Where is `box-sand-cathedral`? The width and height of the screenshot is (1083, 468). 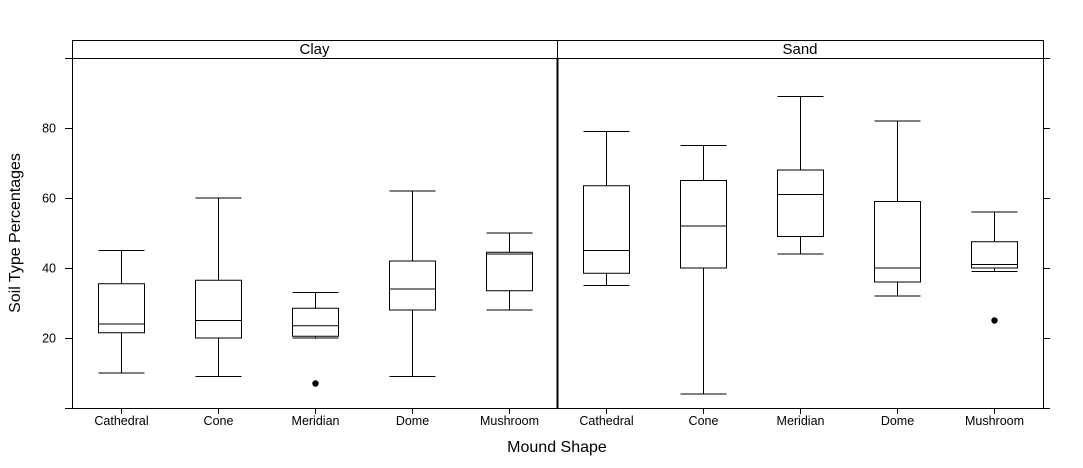 box-sand-cathedral is located at coordinates (606, 208).